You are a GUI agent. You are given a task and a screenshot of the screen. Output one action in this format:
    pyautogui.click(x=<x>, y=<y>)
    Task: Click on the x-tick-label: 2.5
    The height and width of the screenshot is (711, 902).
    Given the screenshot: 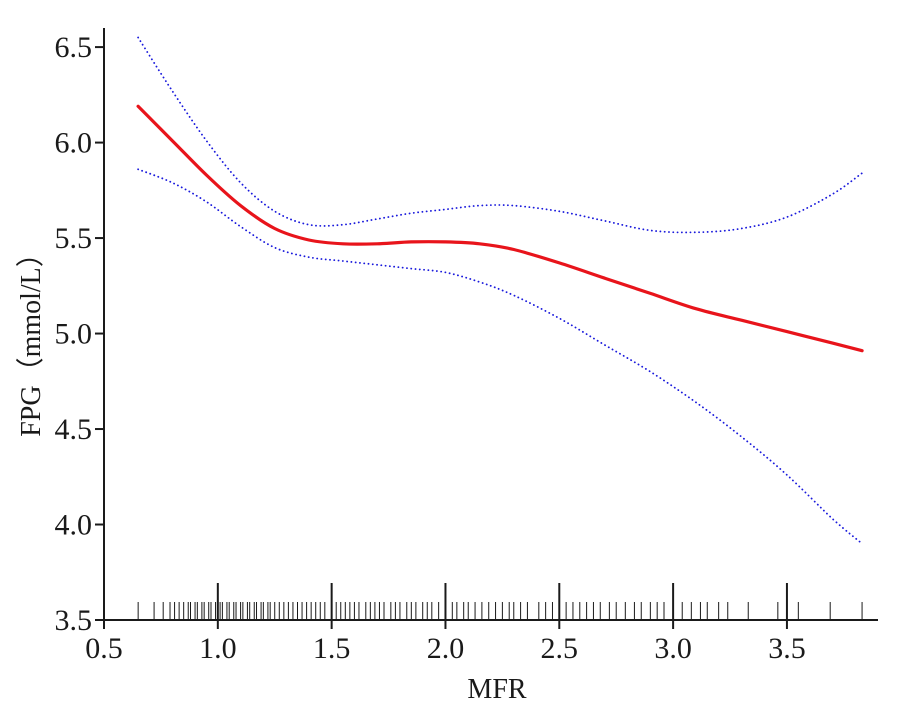 What is the action you would take?
    pyautogui.click(x=560, y=648)
    